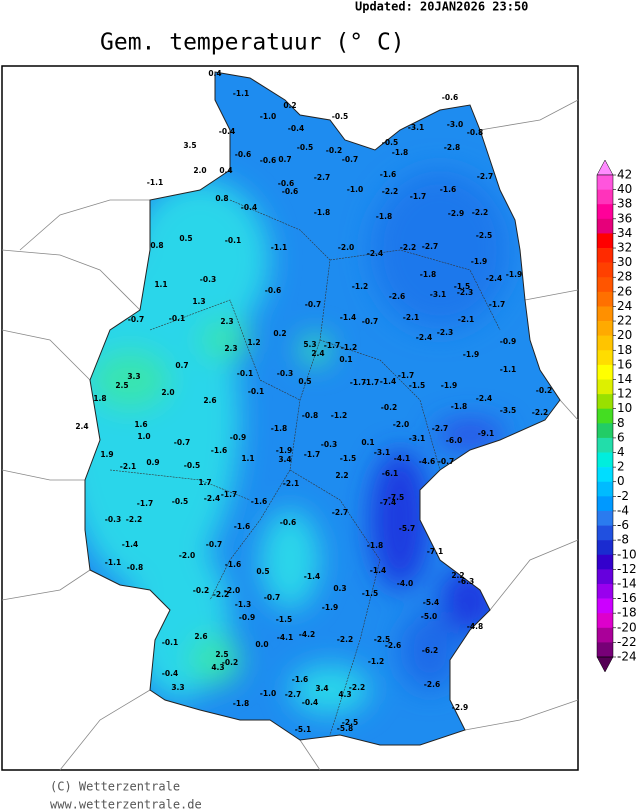 This screenshot has width=643, height=812. What do you see at coordinates (466, 581) in the screenshot?
I see `station-value: -6.3` at bounding box center [466, 581].